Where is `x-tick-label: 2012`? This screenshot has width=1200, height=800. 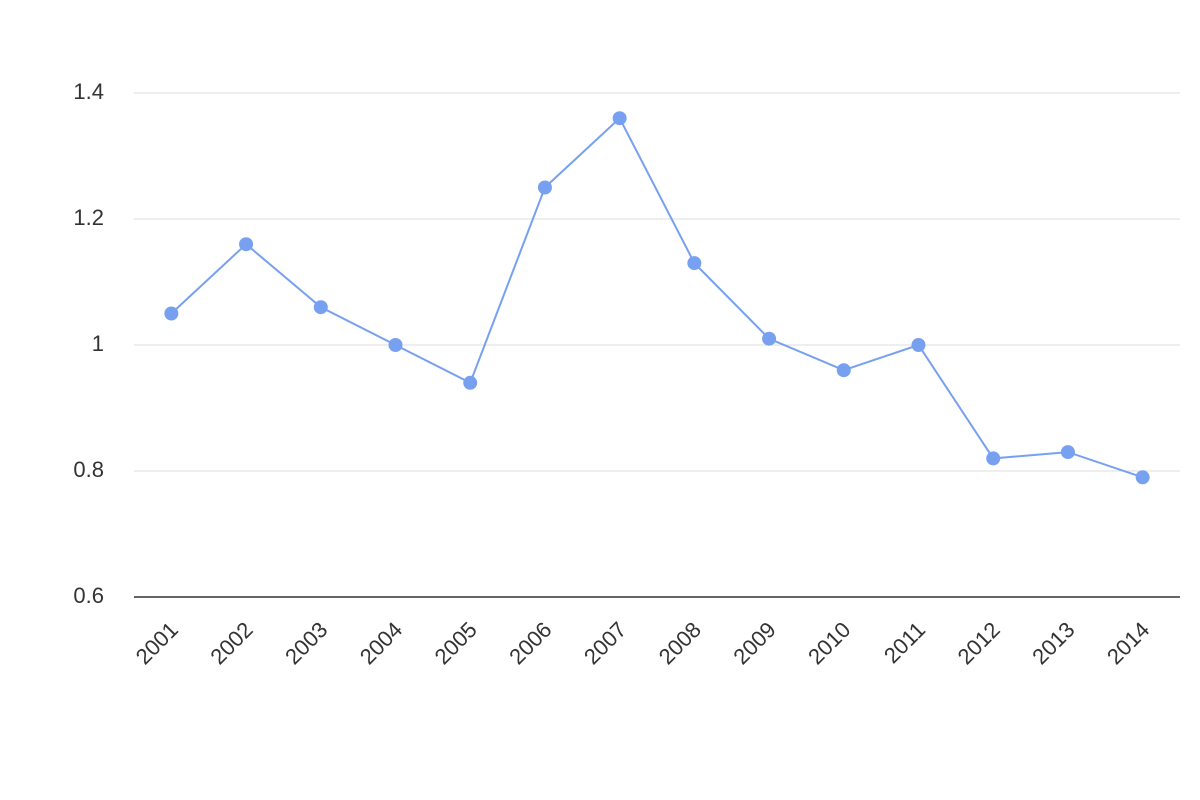
x-tick-label: 2012 is located at coordinates (979, 643).